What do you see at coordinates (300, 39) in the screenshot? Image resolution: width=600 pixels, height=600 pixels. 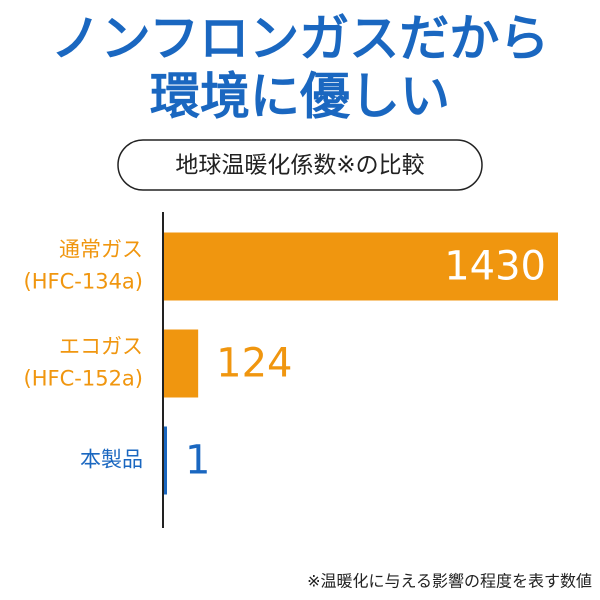 I see `chart-title: ノンフロンガスだから` at bounding box center [300, 39].